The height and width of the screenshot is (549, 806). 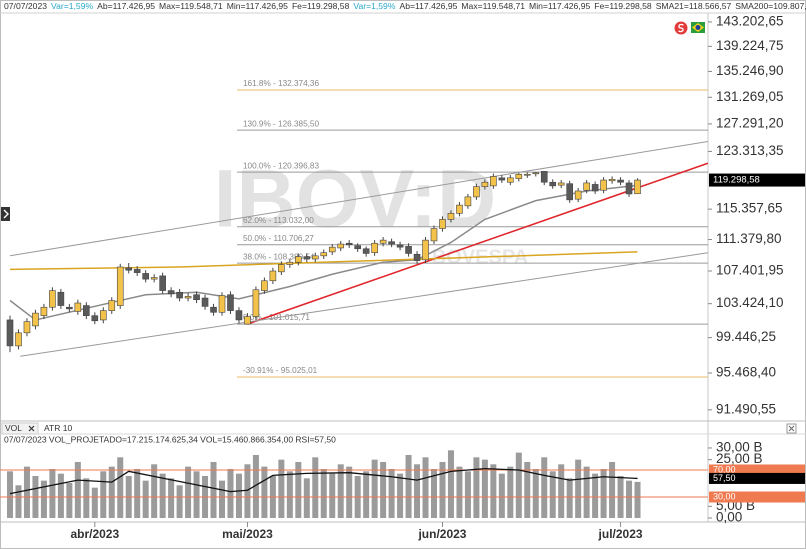 What do you see at coordinates (698, 27) in the screenshot?
I see `flag-icon` at bounding box center [698, 27].